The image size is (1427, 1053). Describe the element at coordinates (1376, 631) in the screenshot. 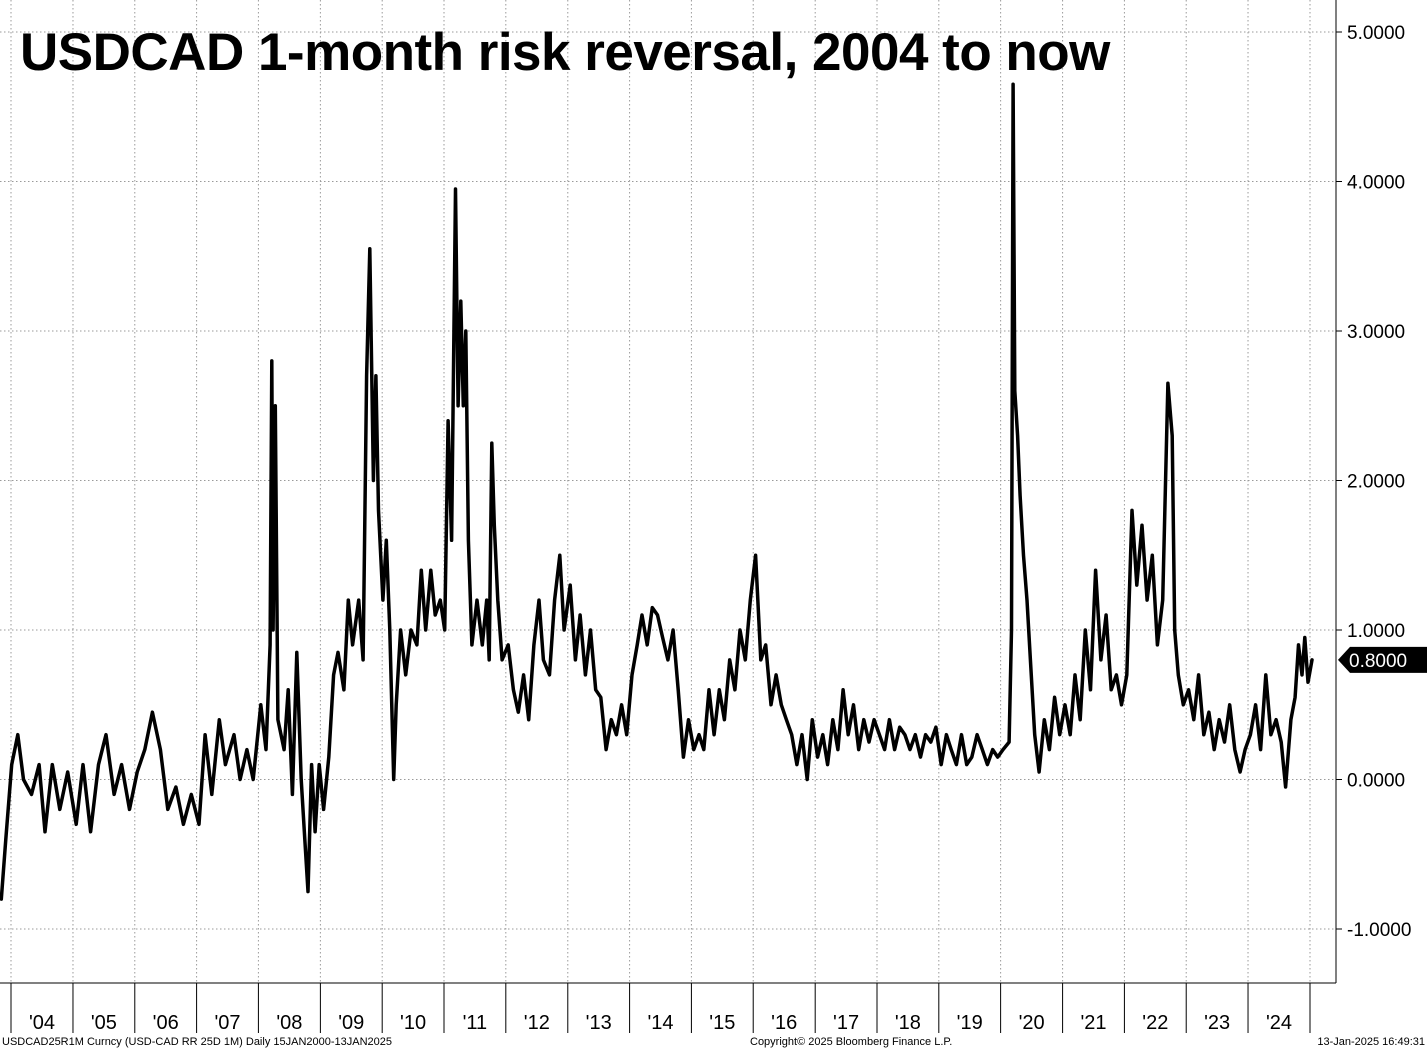

I see `y-tick-label: 1.0000` at that location.